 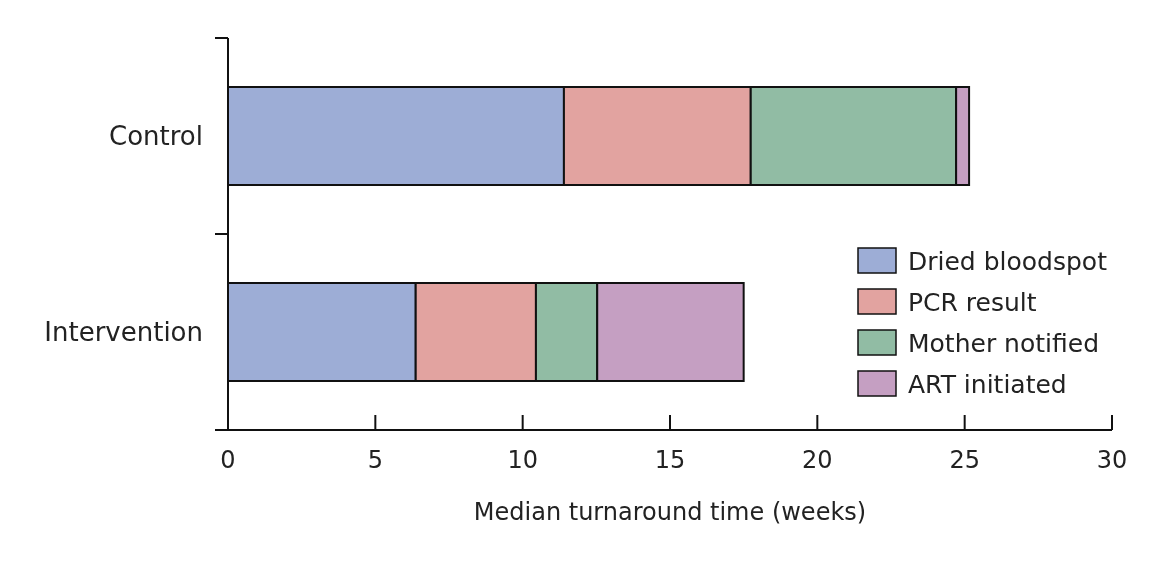 I want to click on legend-label: PCR result, so click(x=972, y=302).